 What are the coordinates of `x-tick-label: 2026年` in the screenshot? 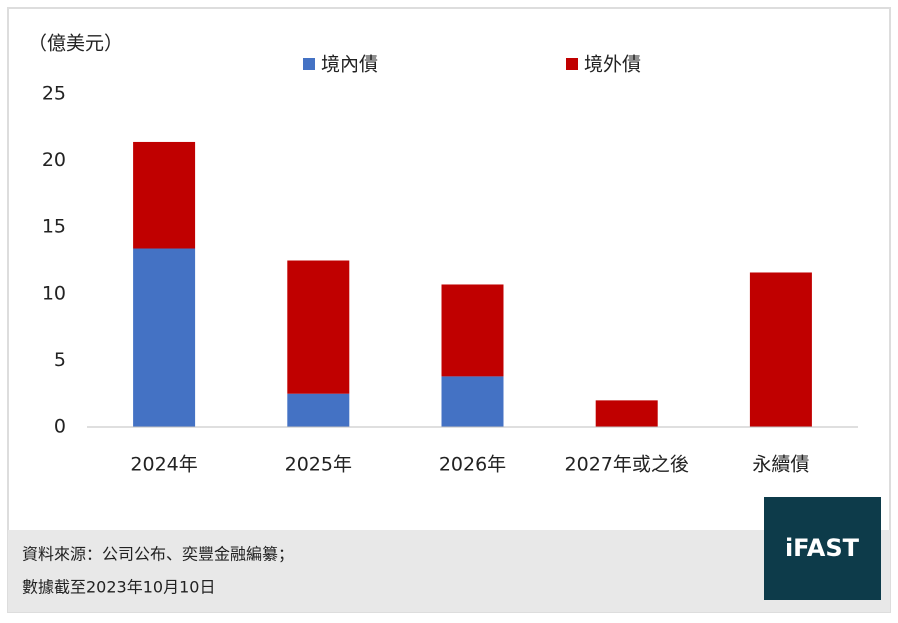 It's located at (472, 465).